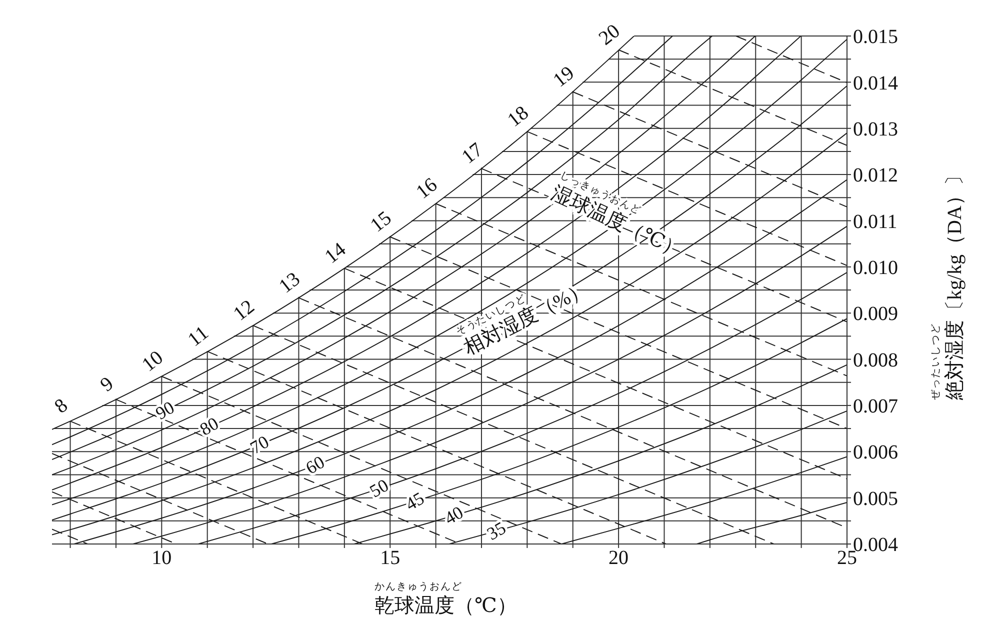 Image resolution: width=984 pixels, height=636 pixels. Describe the element at coordinates (875, 129) in the screenshot. I see `y-tick-label: 0.013` at that location.